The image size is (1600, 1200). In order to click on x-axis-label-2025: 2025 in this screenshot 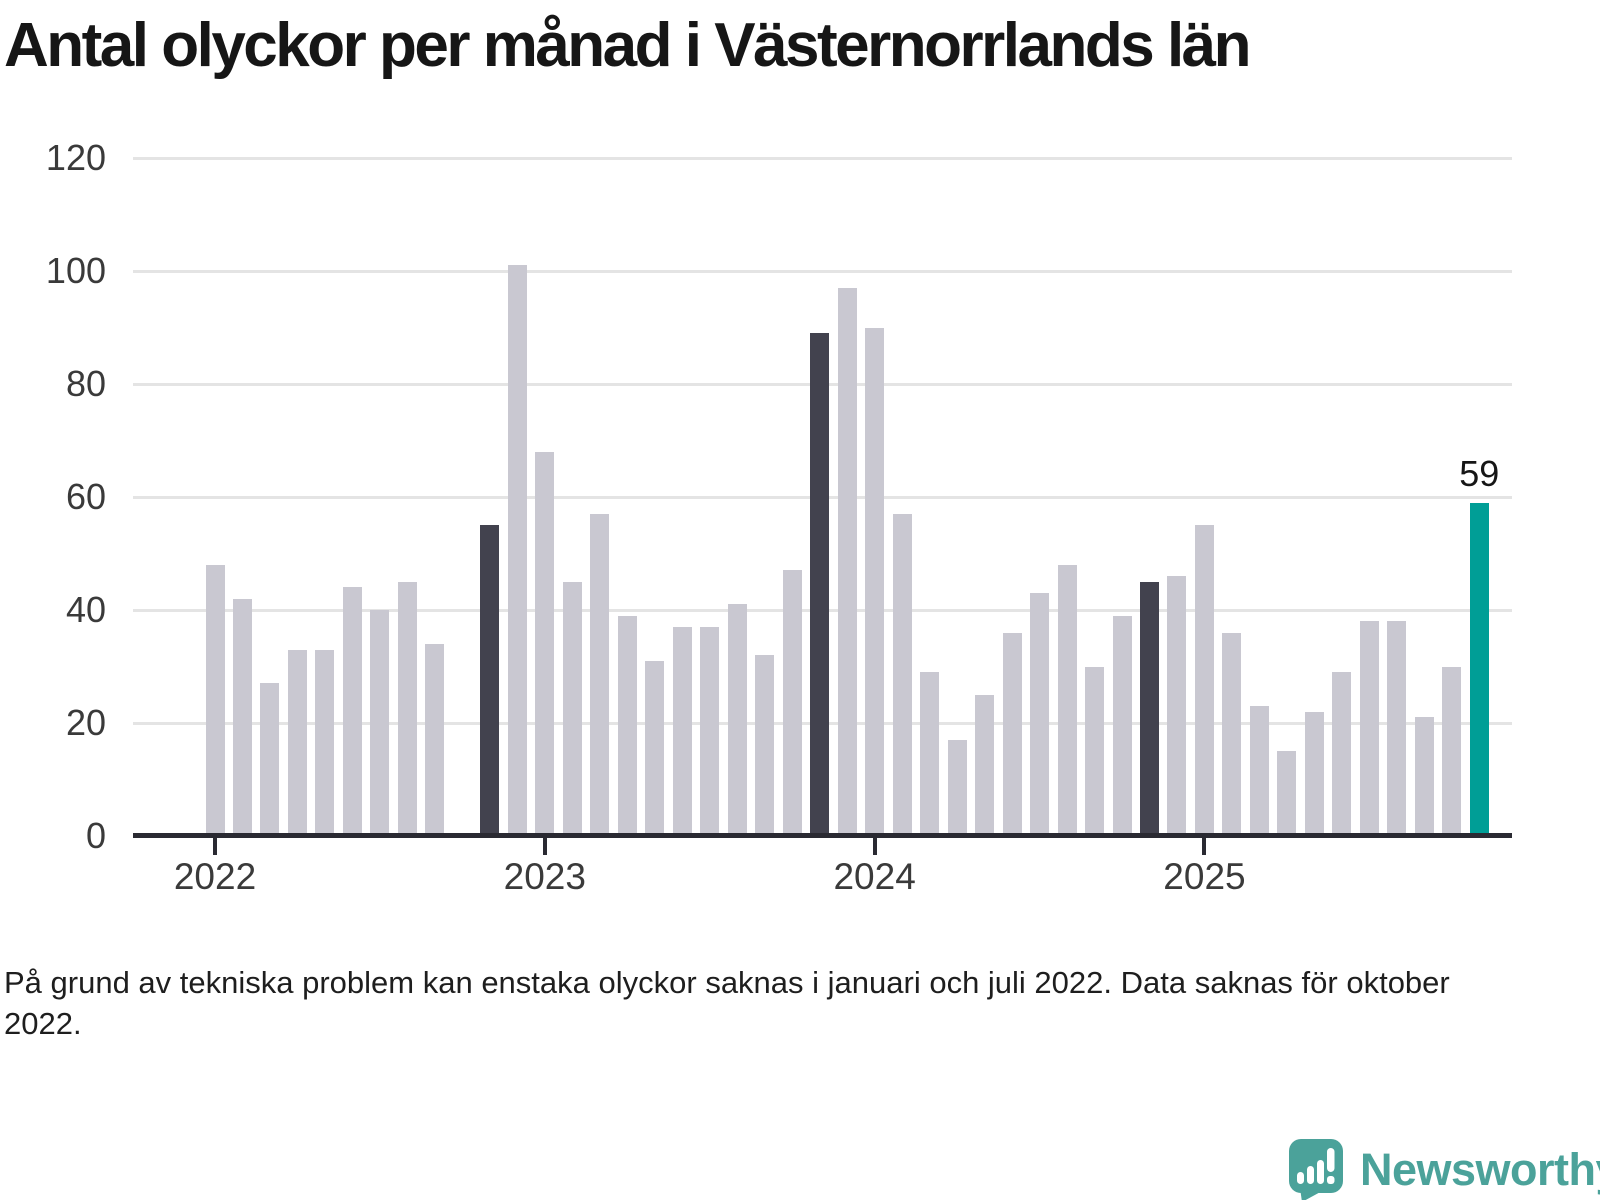, I will do `click(1204, 876)`.